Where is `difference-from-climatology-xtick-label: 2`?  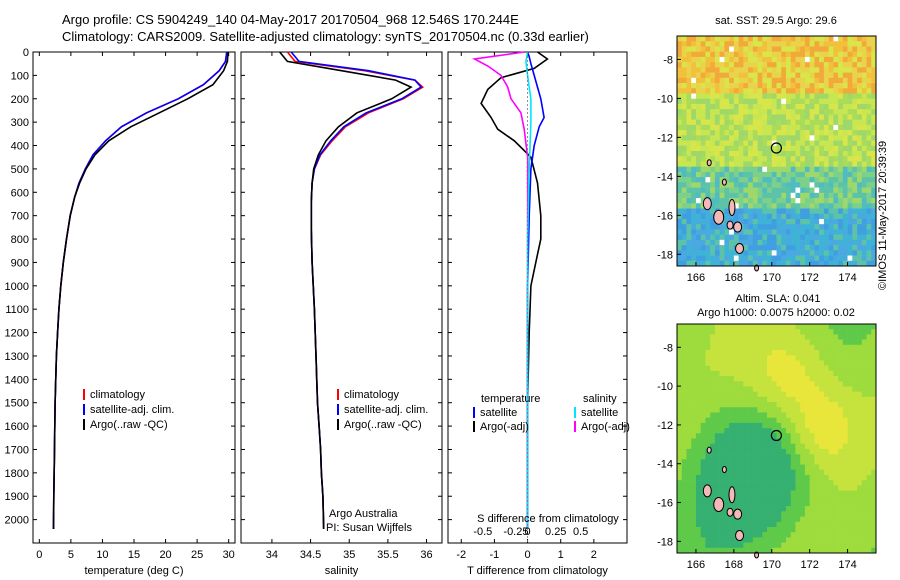 difference-from-climatology-xtick-label: 2 is located at coordinates (594, 555).